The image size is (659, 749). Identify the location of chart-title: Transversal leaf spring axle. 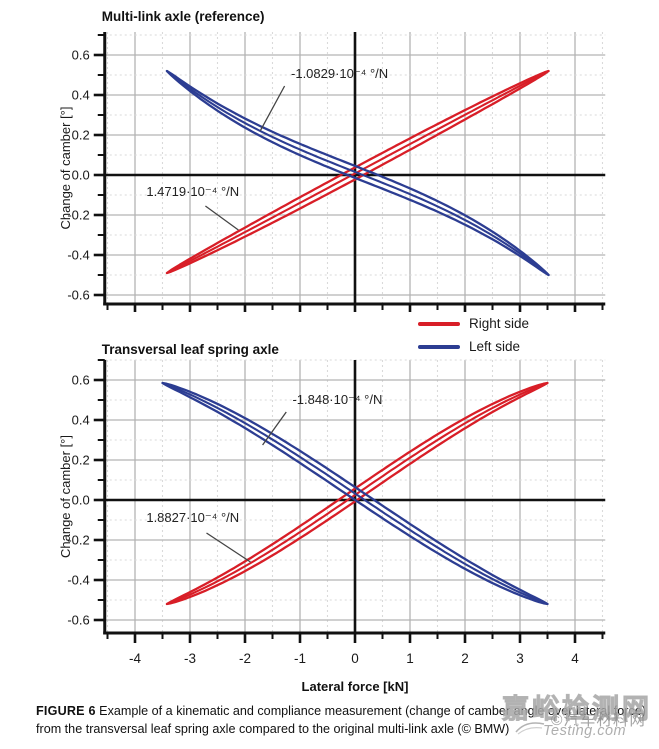
(191, 349).